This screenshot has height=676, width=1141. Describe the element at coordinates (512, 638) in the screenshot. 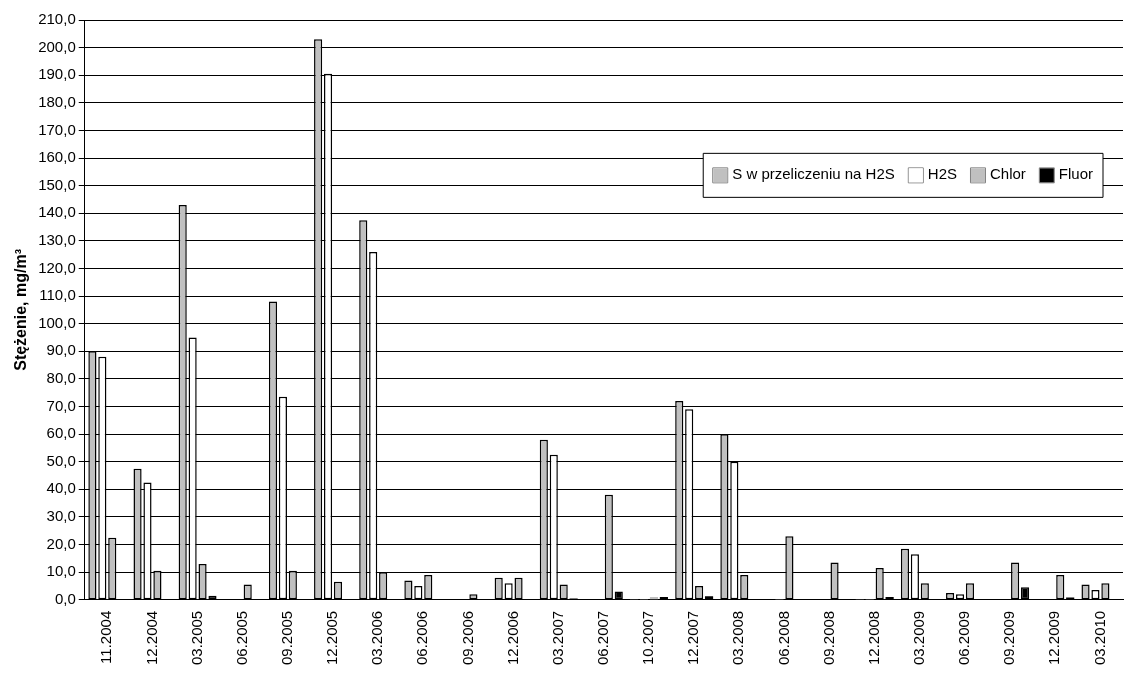

I see `x-tick-label: 12.2006` at that location.